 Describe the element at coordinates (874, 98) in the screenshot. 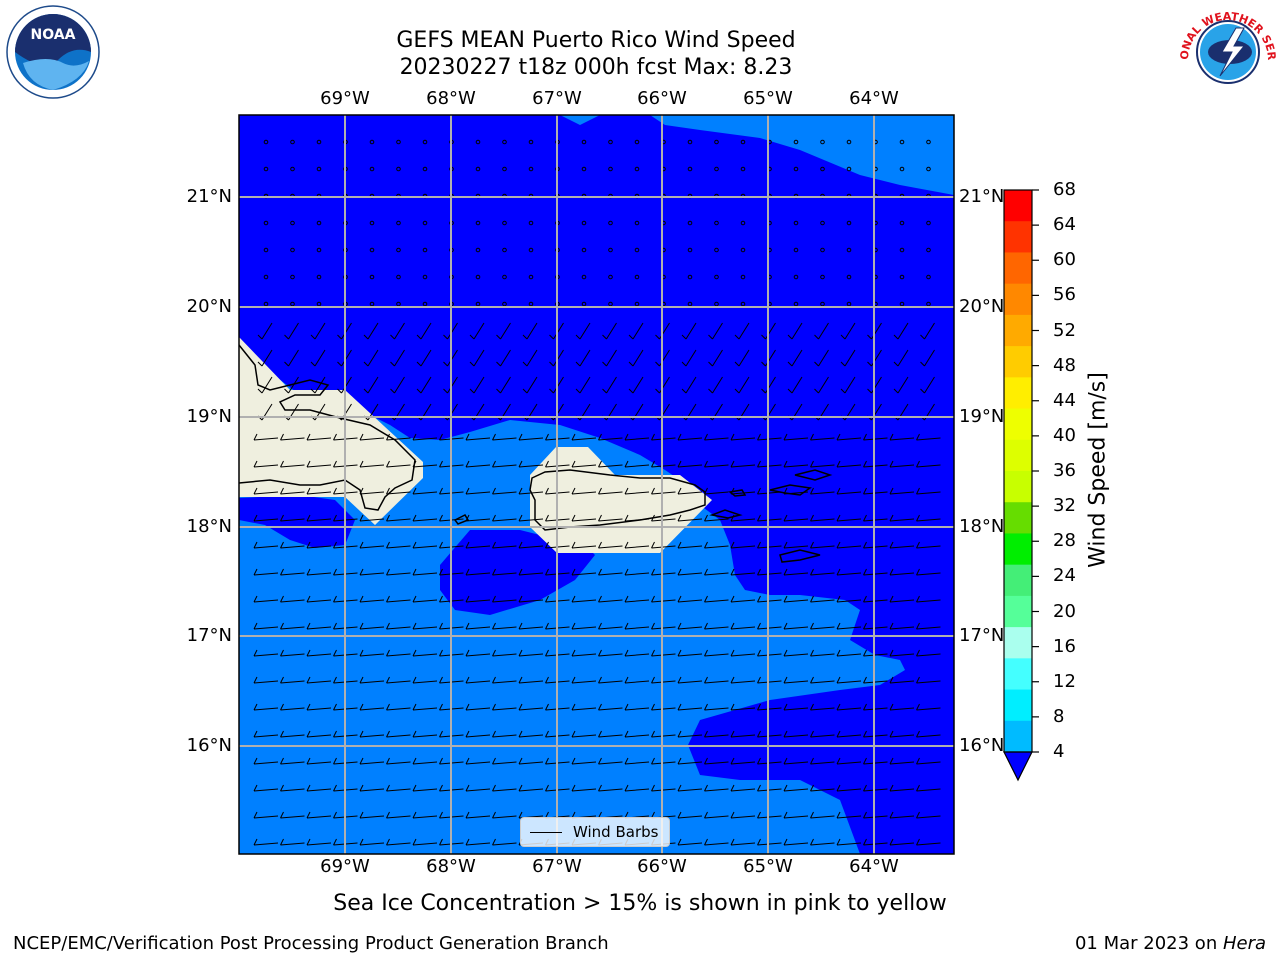

I see `lon-label-top: 64°W` at that location.